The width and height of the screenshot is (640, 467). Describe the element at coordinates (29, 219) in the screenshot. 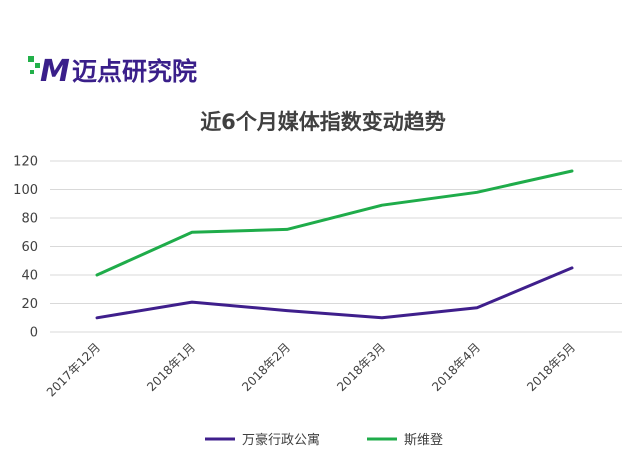

I see `y-tick-label: 80` at that location.